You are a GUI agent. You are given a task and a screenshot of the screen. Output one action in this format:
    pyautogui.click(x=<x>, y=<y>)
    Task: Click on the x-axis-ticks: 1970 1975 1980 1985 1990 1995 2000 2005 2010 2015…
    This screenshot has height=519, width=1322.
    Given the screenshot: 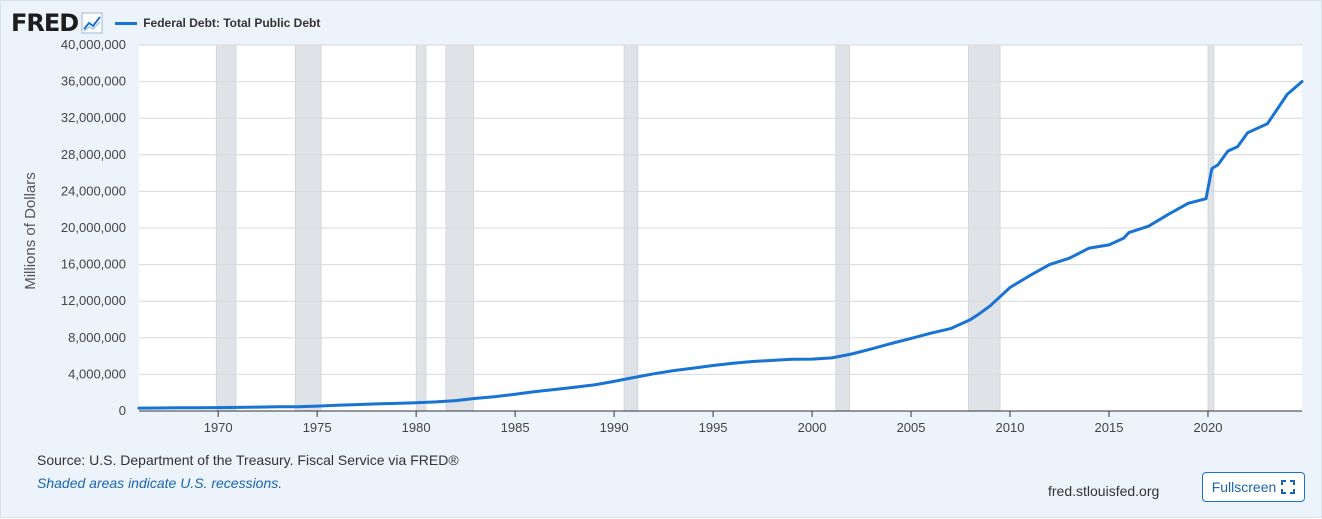 What is the action you would take?
    pyautogui.click(x=713, y=423)
    